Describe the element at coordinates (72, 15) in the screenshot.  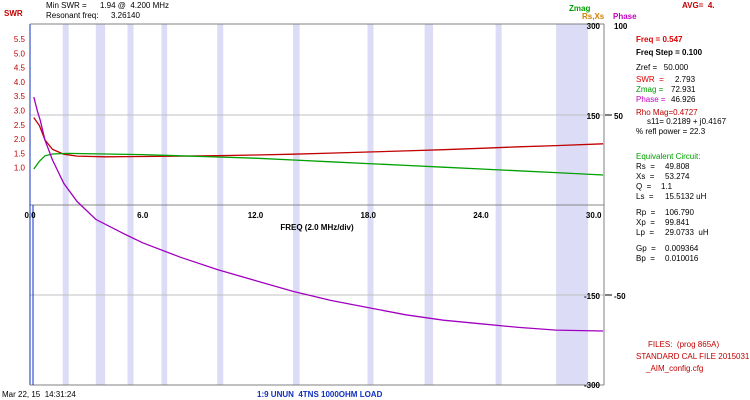
I see `resonant-label: Resonant freq:` at that location.